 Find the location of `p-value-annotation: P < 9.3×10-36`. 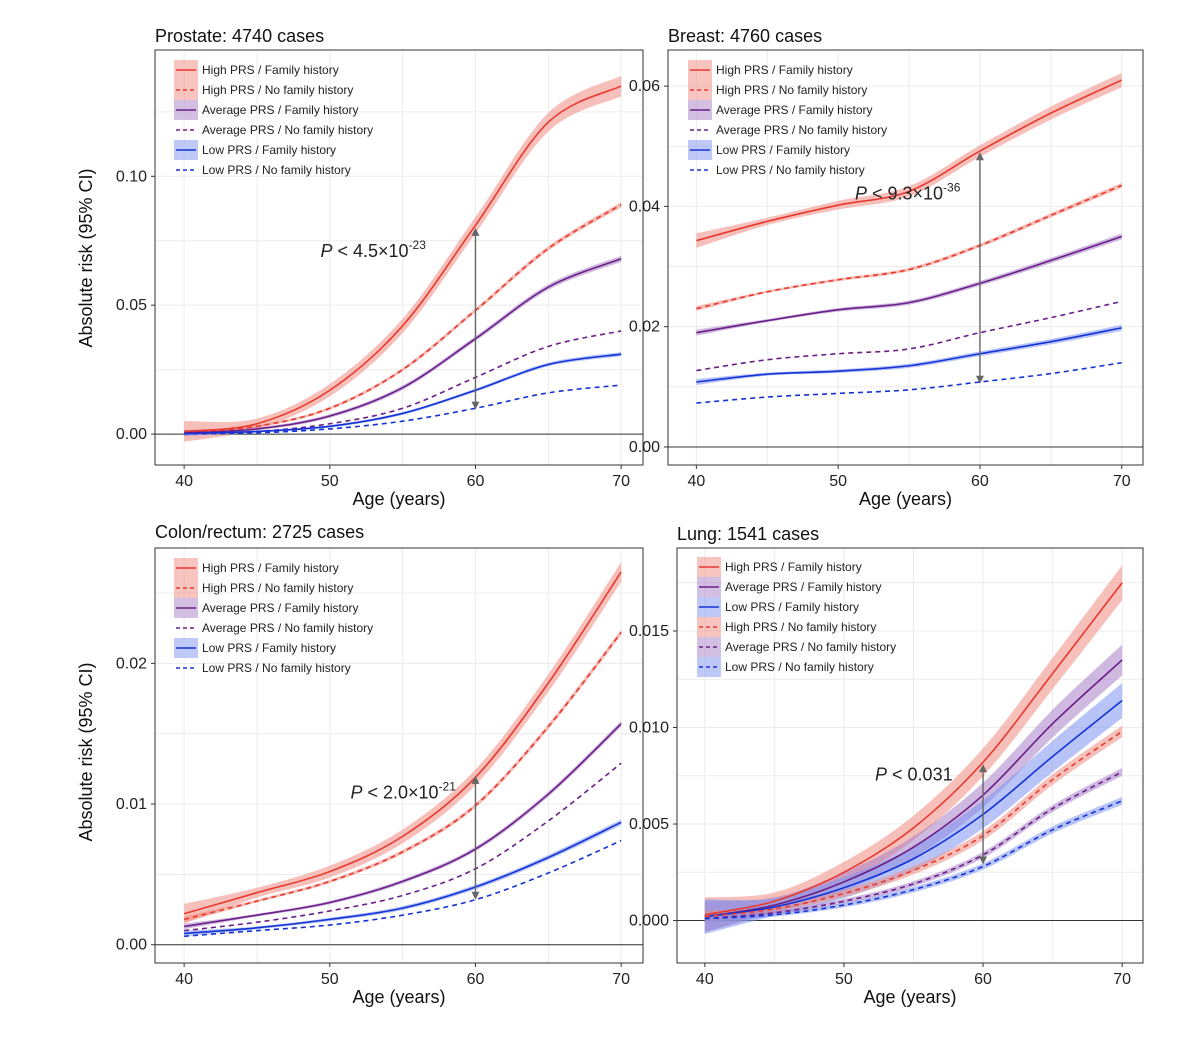

p-value-annotation: P < 9.3×10-36 is located at coordinates (908, 192).